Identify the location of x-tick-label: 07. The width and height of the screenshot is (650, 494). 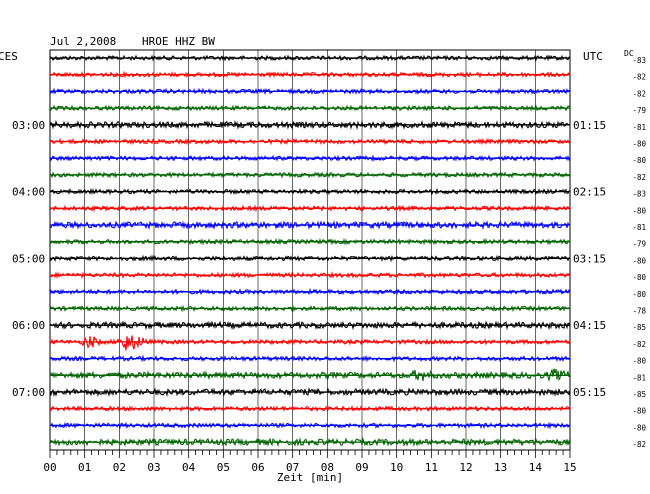
(292, 467).